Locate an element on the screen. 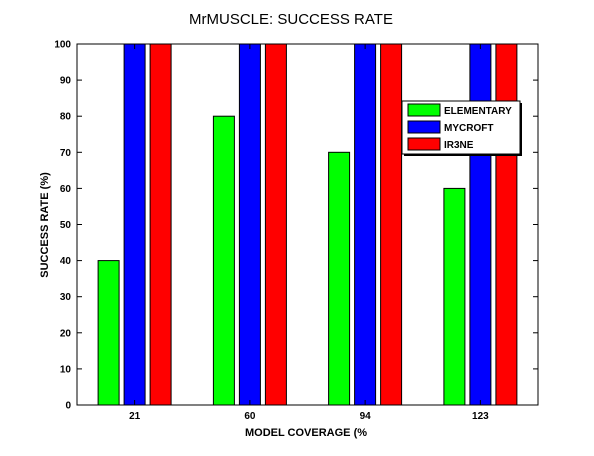 This screenshot has height=456, width=594. y-axis-label: SUCCESS RATE (%) is located at coordinates (45, 225).